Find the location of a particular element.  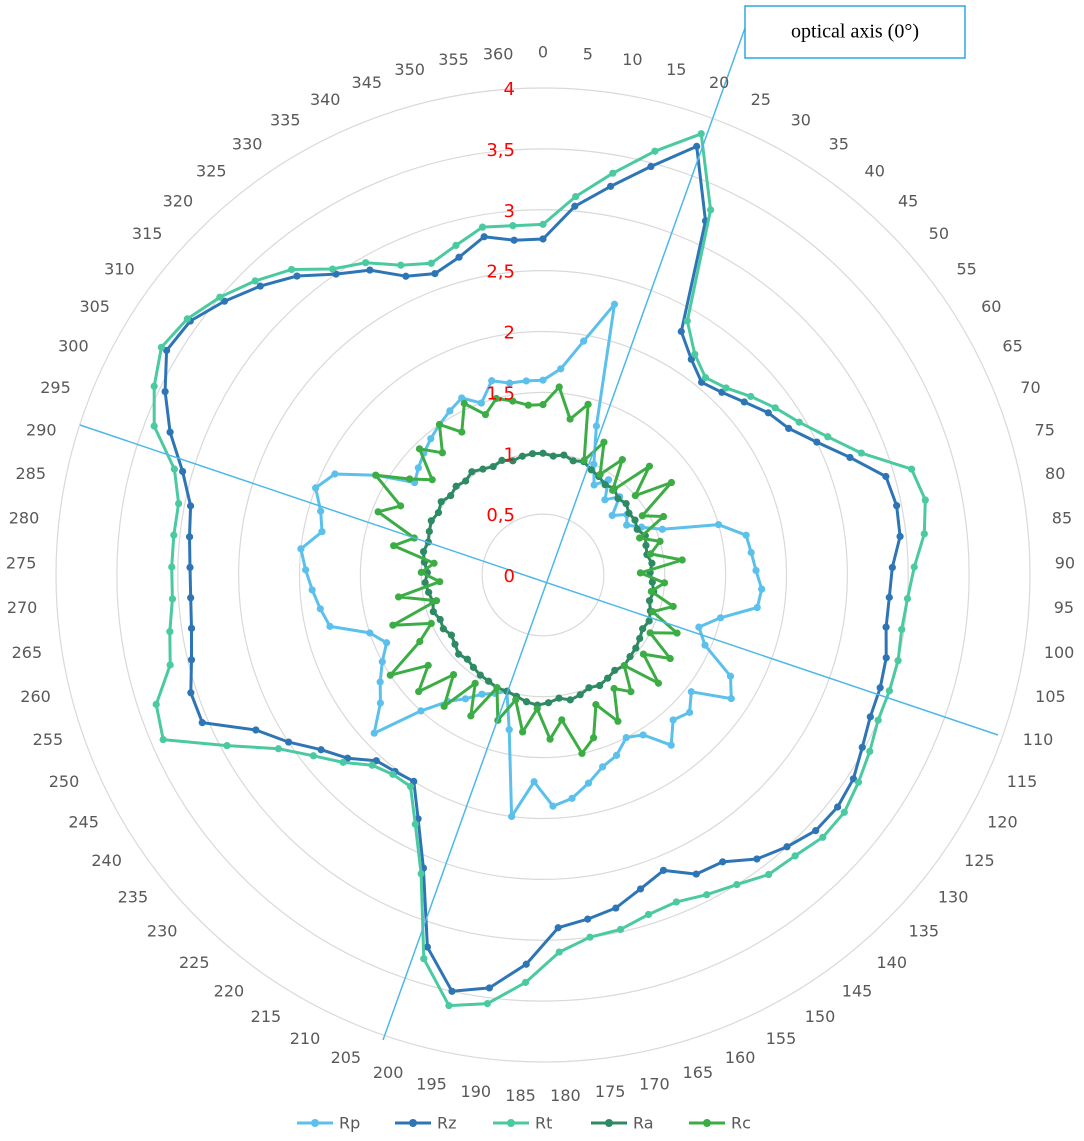

legend-label: Ra is located at coordinates (643, 1123).